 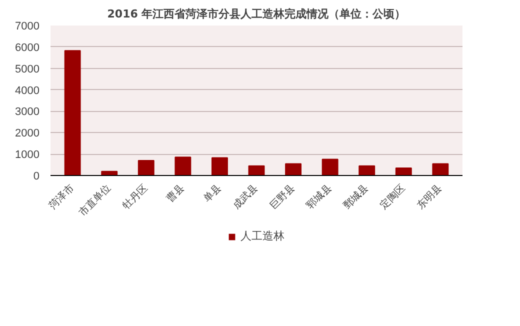 I want to click on legend-label: 人工造林, so click(x=262, y=236).